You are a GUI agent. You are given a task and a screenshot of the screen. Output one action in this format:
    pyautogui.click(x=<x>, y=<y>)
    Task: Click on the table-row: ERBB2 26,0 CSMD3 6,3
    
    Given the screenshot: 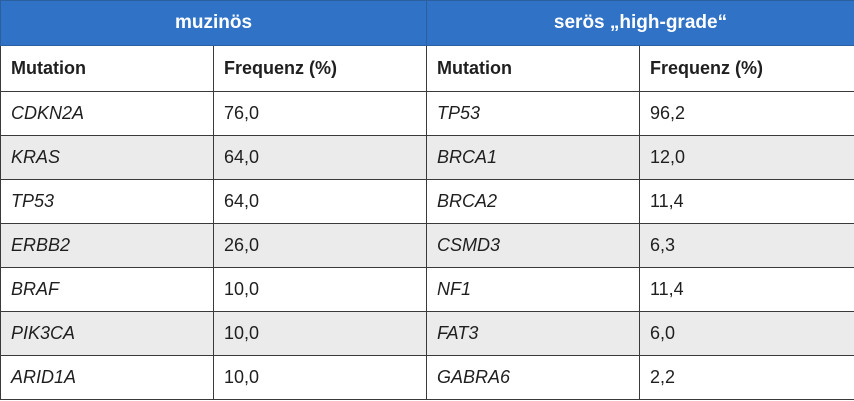 What is the action you would take?
    pyautogui.click(x=427, y=245)
    